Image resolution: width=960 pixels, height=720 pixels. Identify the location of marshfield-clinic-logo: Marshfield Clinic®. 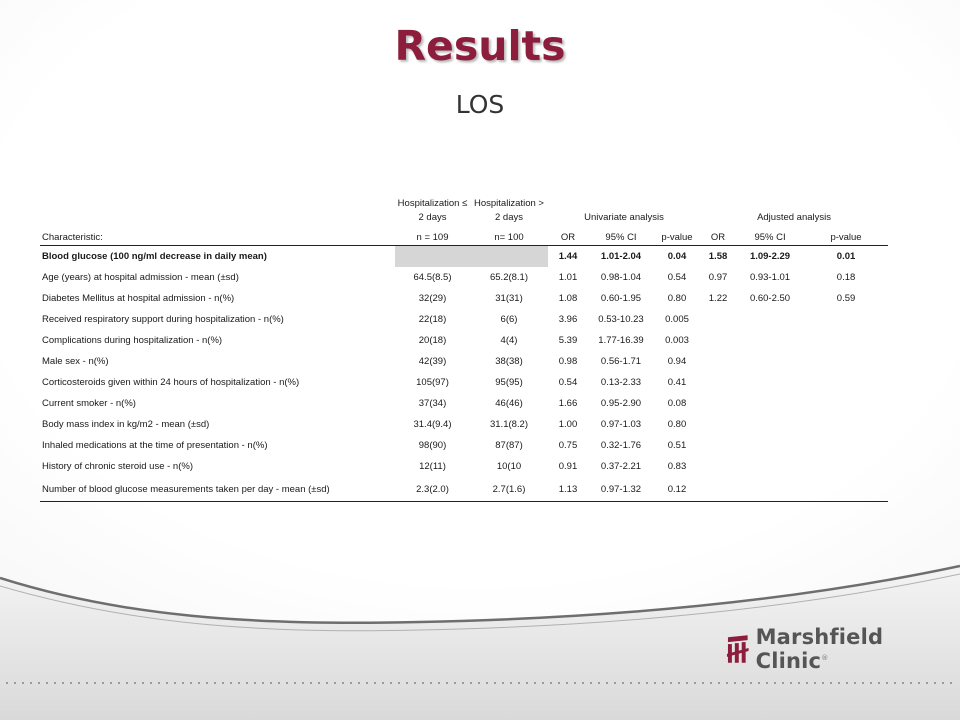
(843, 649).